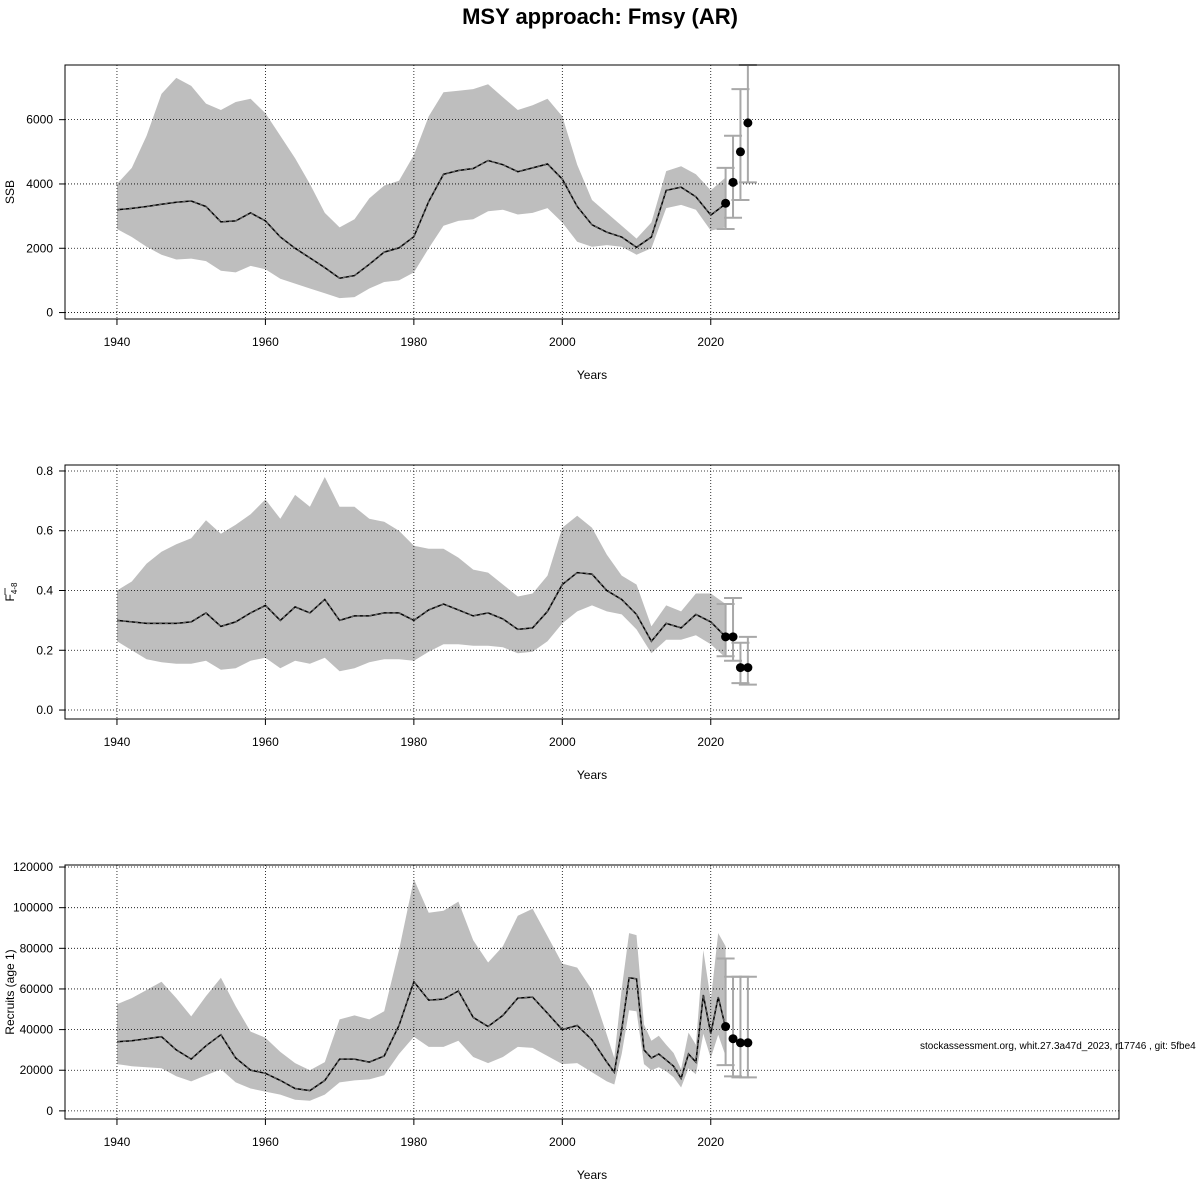 The image size is (1200, 1200). Describe the element at coordinates (39, 248) in the screenshot. I see `ssb-ytick-label-1: 2000` at that location.